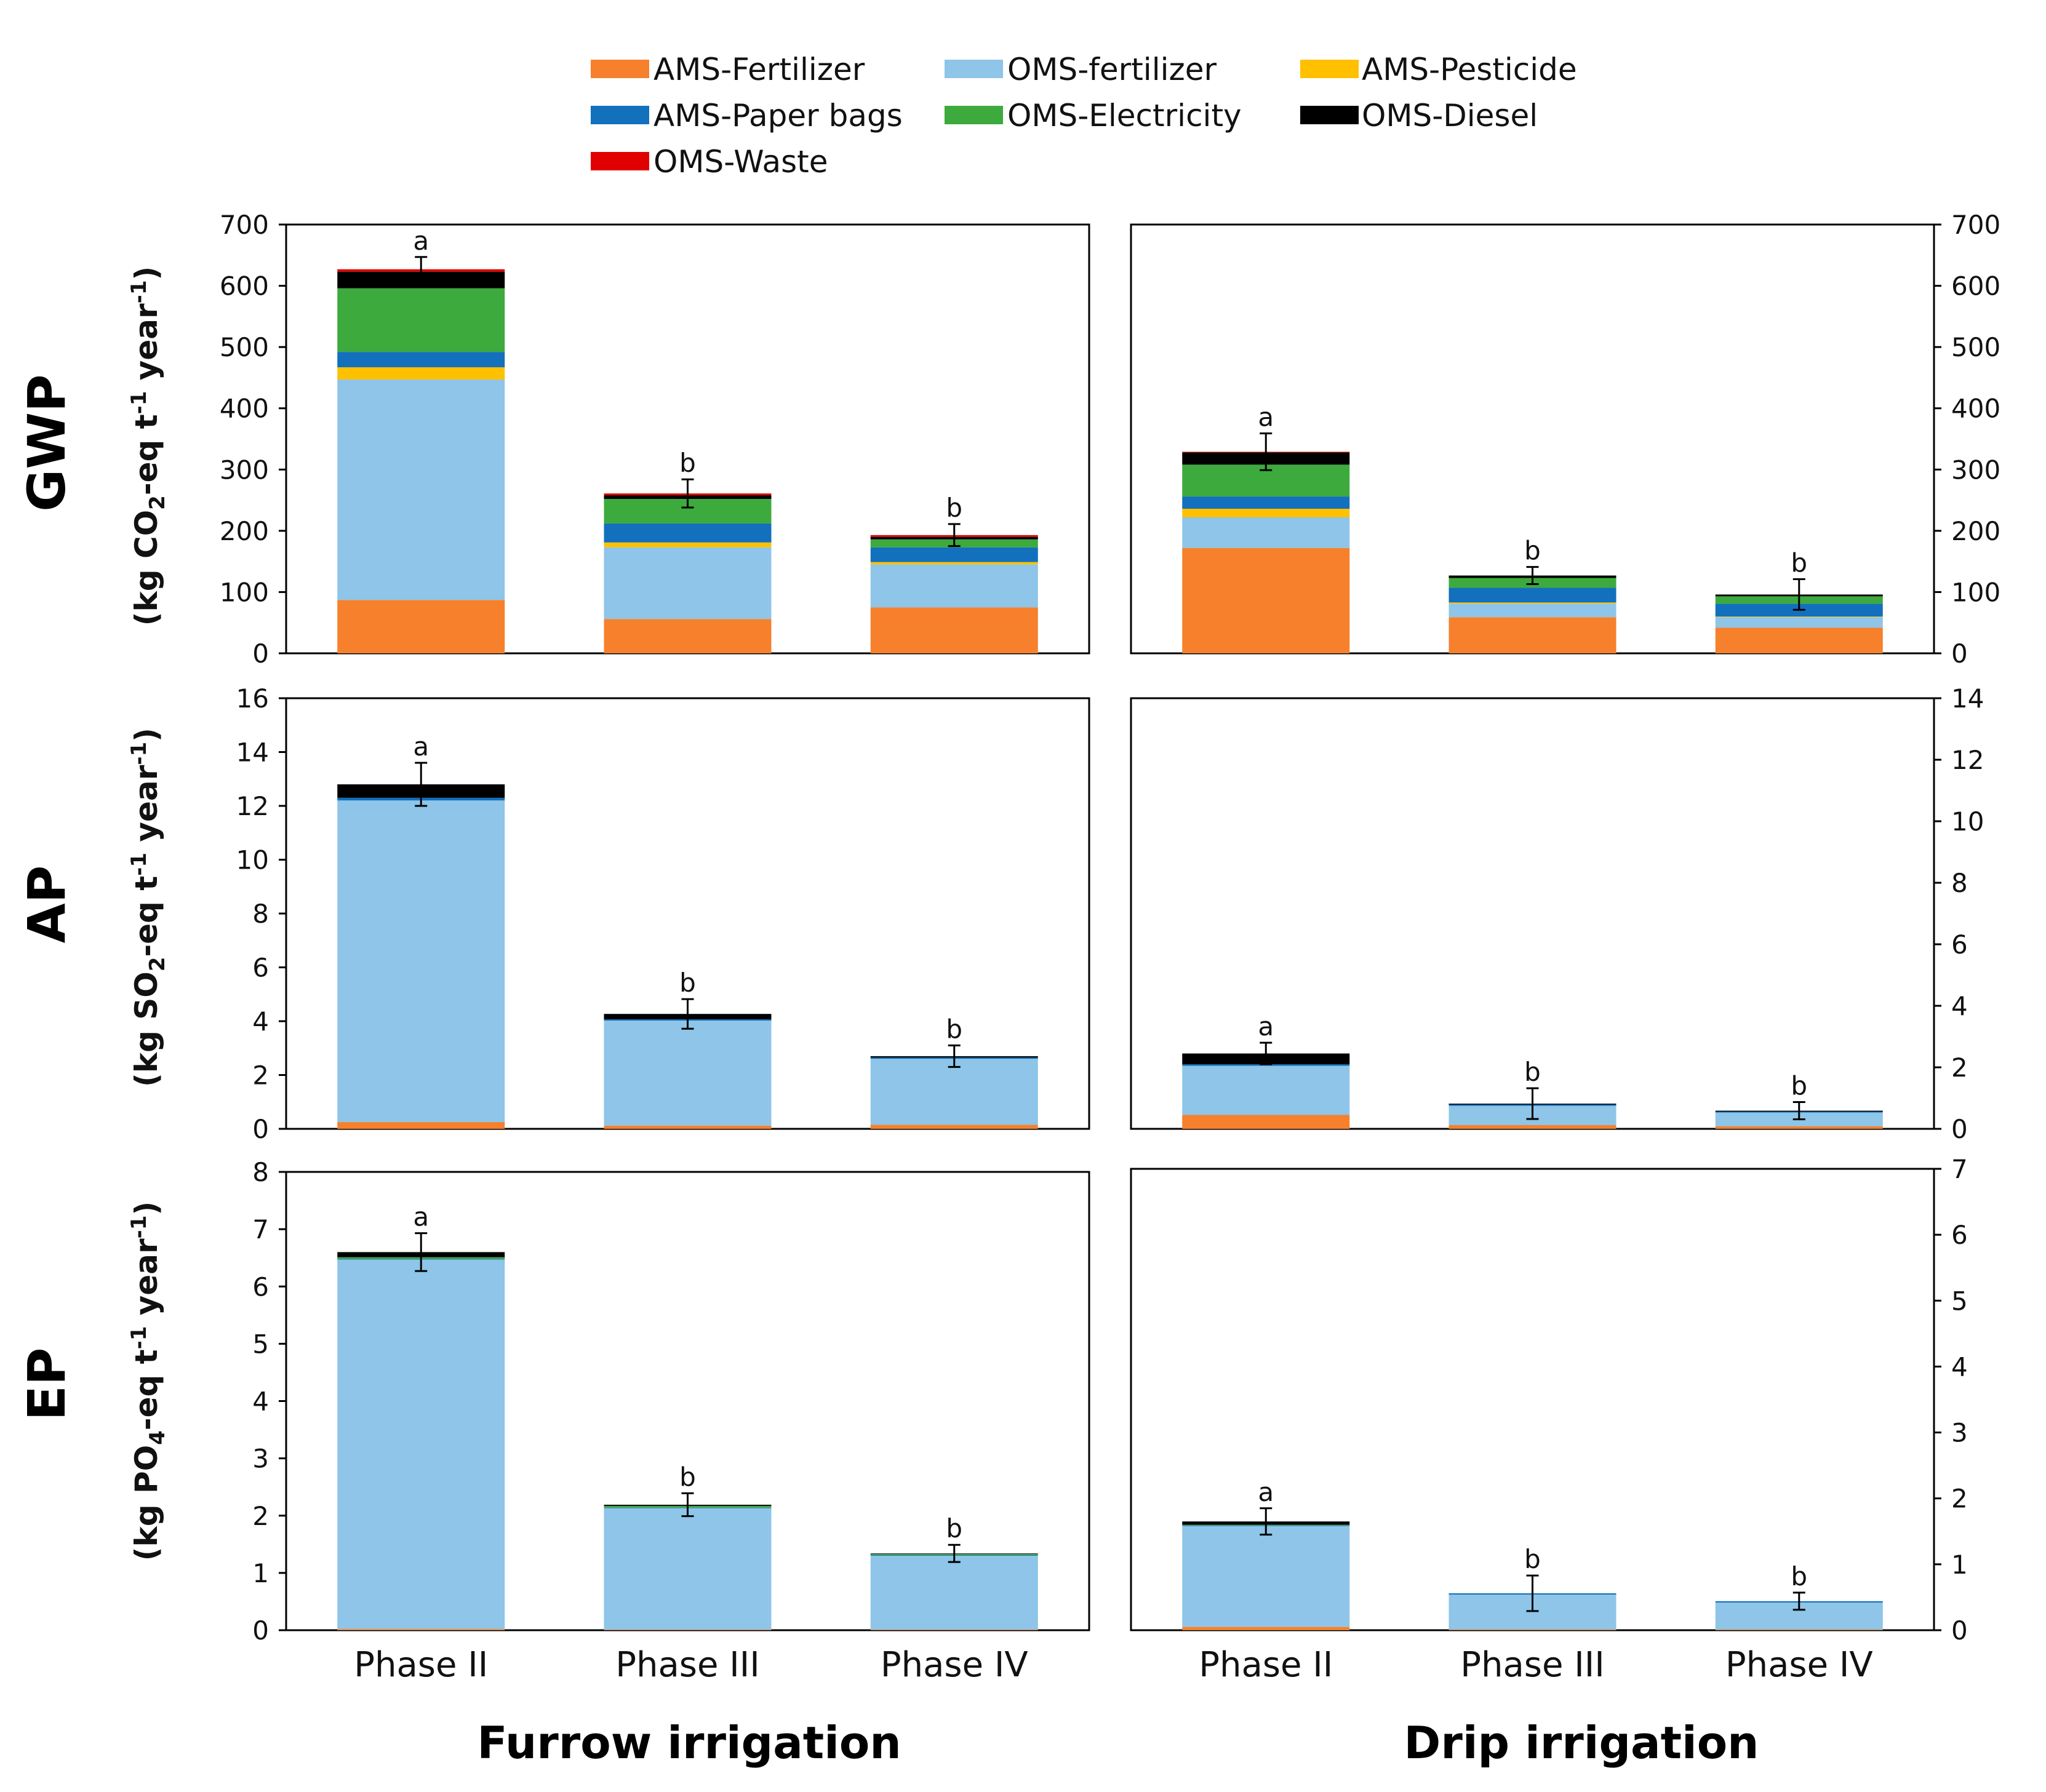  What do you see at coordinates (778, 115) in the screenshot?
I see `legend-label-ams-paper-bags: AMS-Paper bags` at bounding box center [778, 115].